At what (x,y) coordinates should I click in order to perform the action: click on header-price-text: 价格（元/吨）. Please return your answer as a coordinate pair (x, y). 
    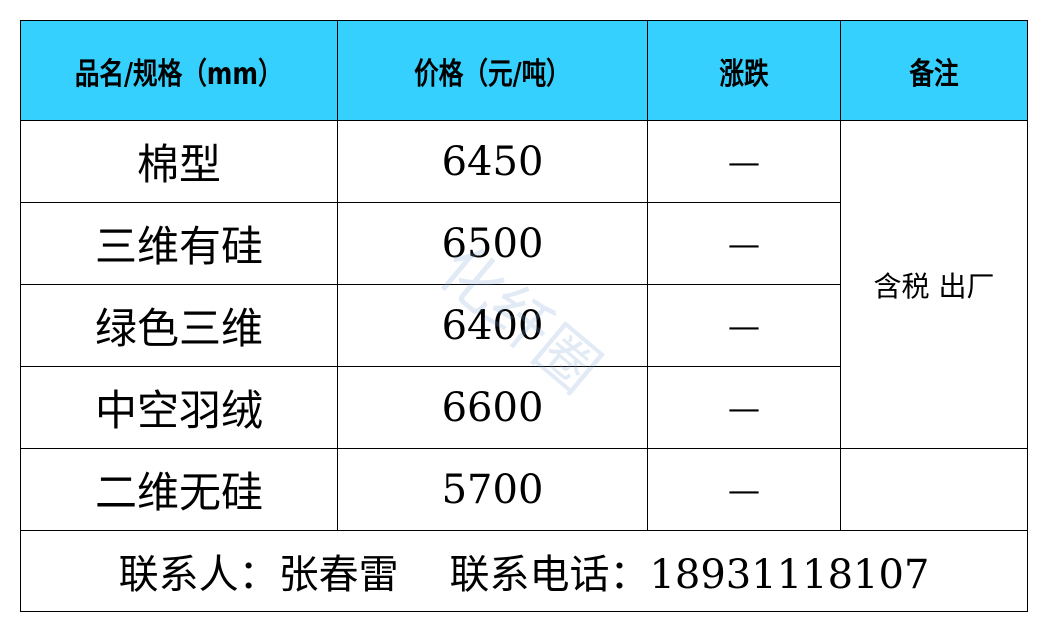
    Looking at the image, I should click on (492, 74).